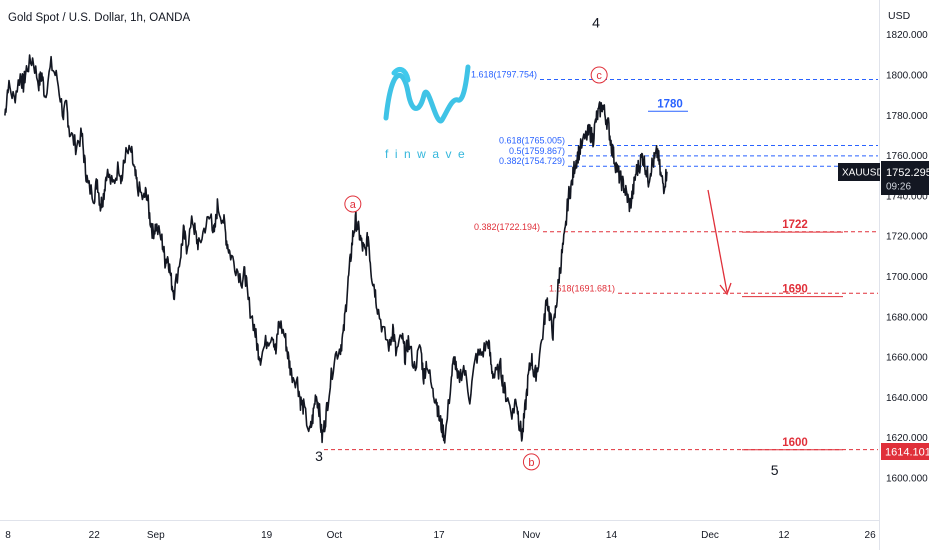 The height and width of the screenshot is (550, 932). I want to click on y-tick-label: 1660.000, so click(907, 358).